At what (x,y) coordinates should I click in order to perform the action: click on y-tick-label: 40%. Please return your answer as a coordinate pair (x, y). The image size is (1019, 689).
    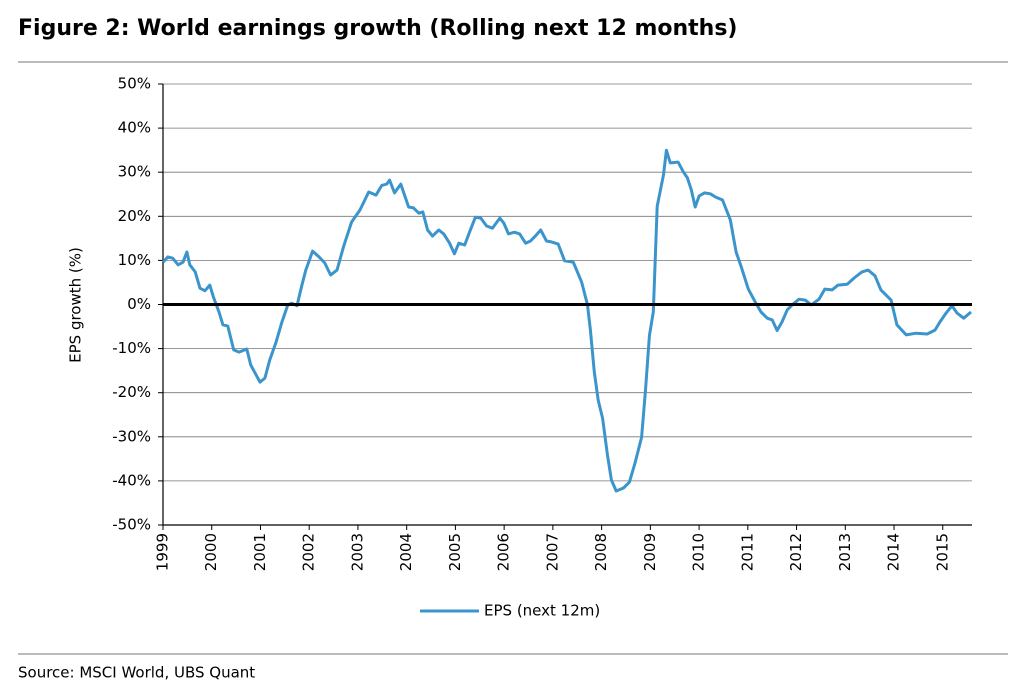
    Looking at the image, I should click on (134, 128).